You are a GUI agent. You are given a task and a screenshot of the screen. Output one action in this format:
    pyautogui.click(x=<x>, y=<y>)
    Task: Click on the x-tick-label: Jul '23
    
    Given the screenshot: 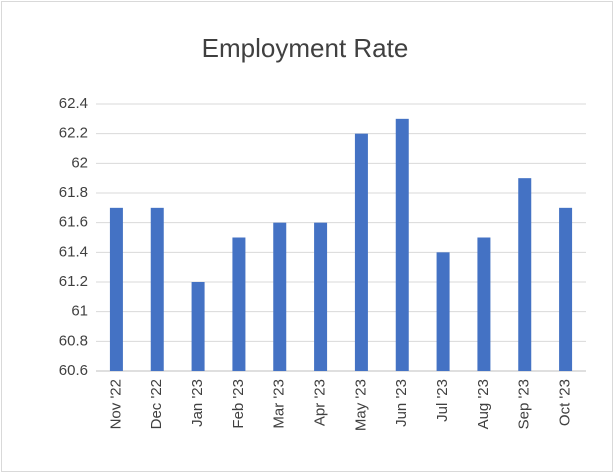 What is the action you would take?
    pyautogui.click(x=442, y=400)
    